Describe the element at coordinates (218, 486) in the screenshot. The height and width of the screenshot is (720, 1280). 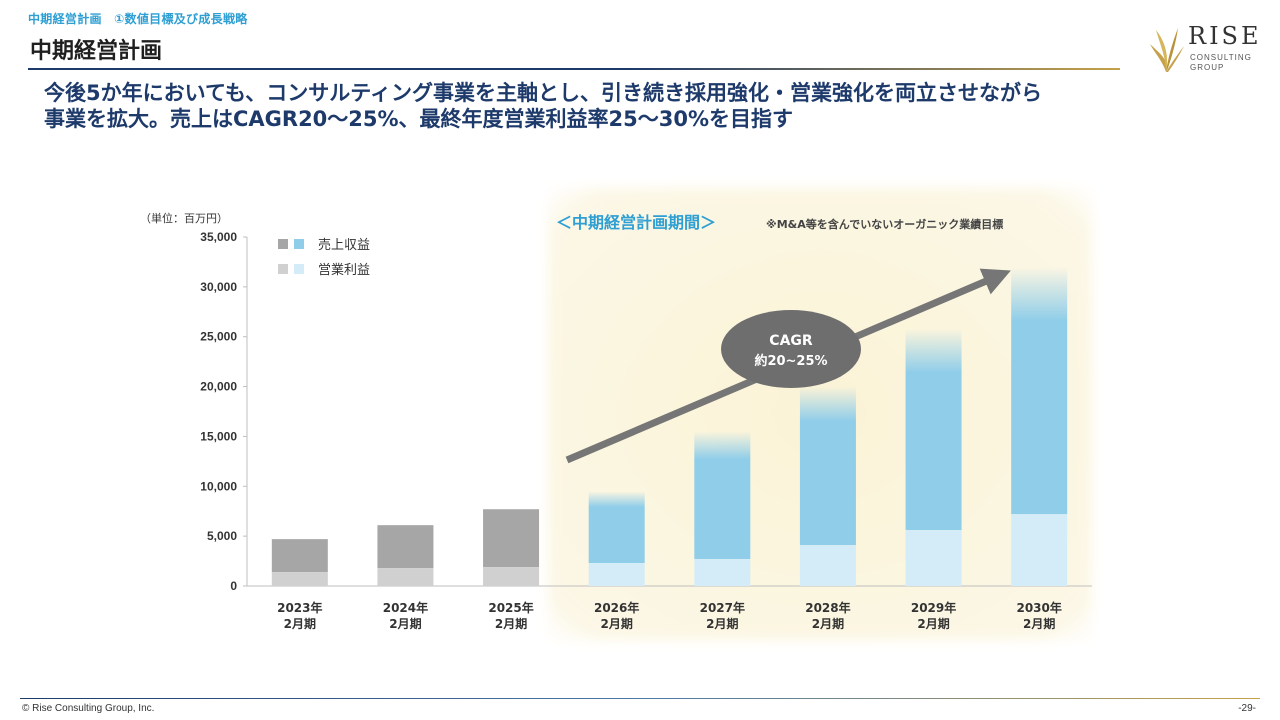
I see `y-tick-label: 10,000` at that location.